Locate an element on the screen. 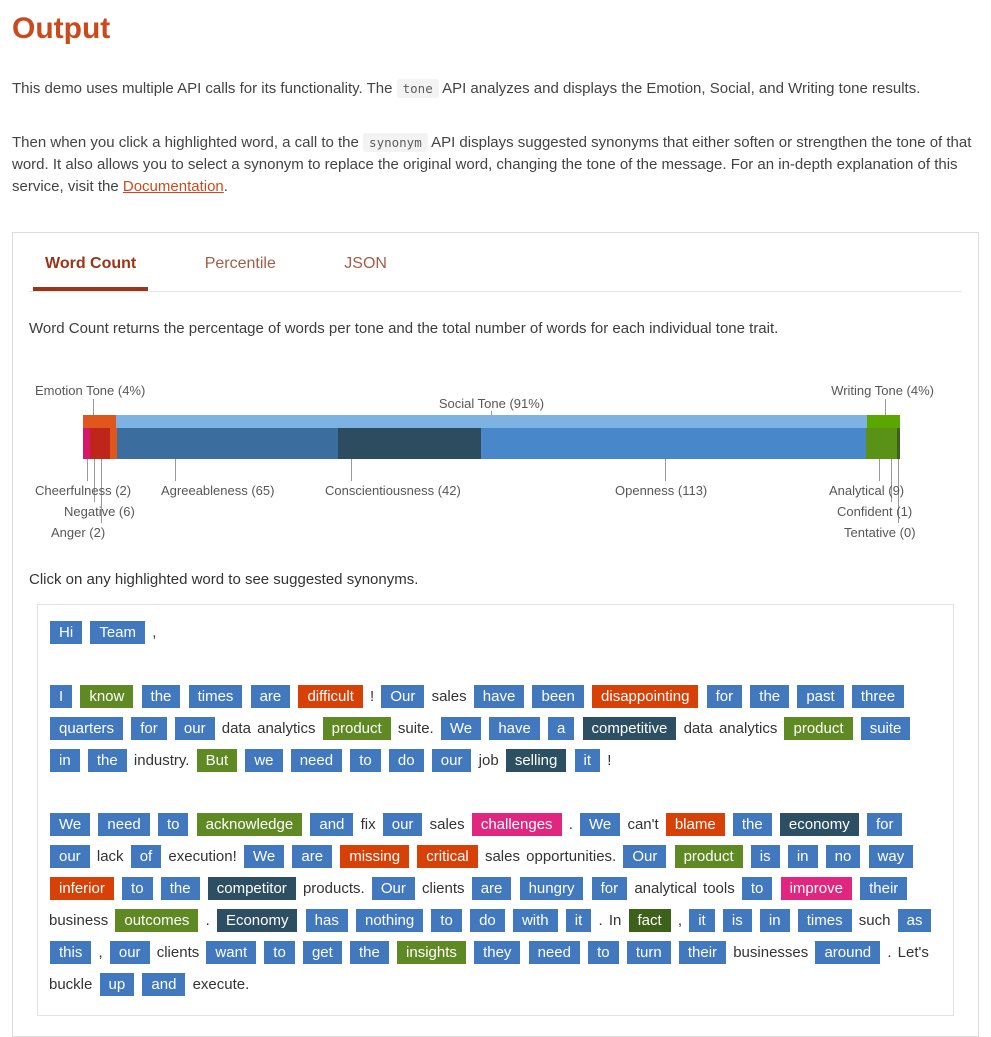  highlighted-word: challenges is located at coordinates (516, 824).